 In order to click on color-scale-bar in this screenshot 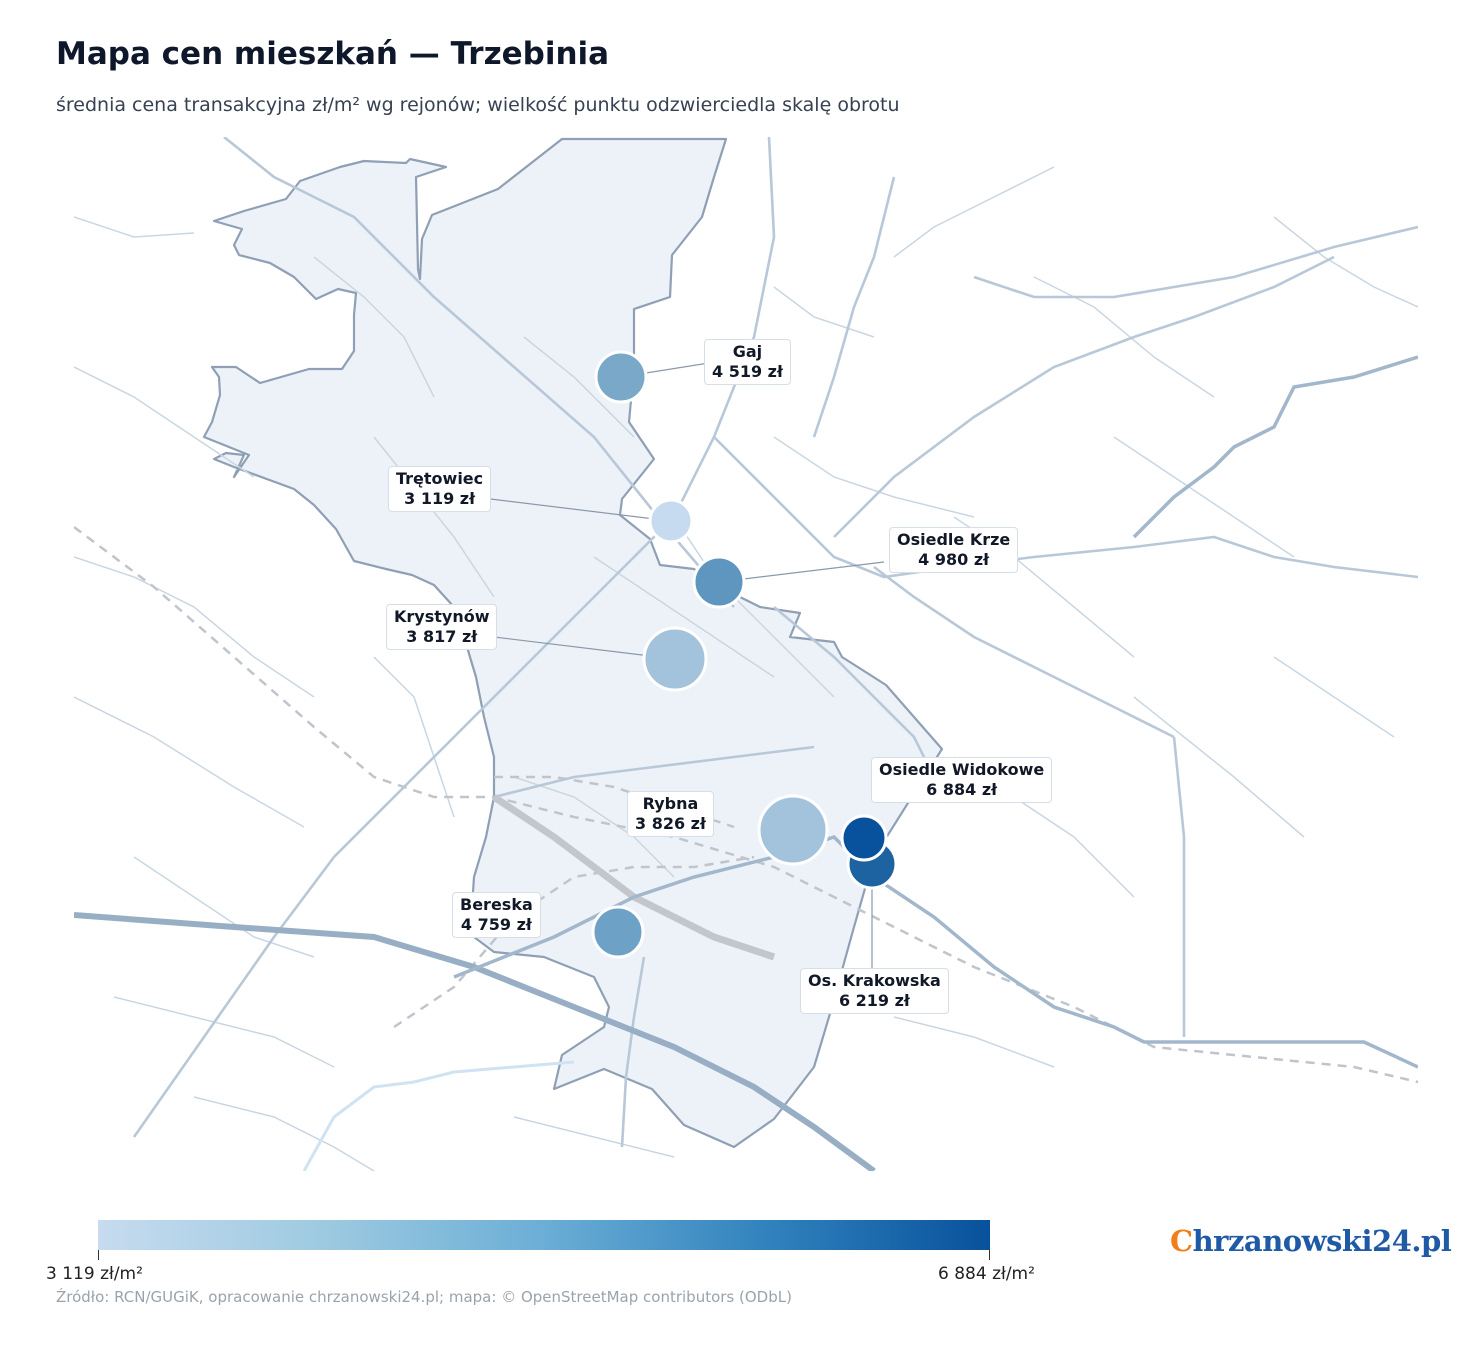, I will do `click(544, 1235)`.